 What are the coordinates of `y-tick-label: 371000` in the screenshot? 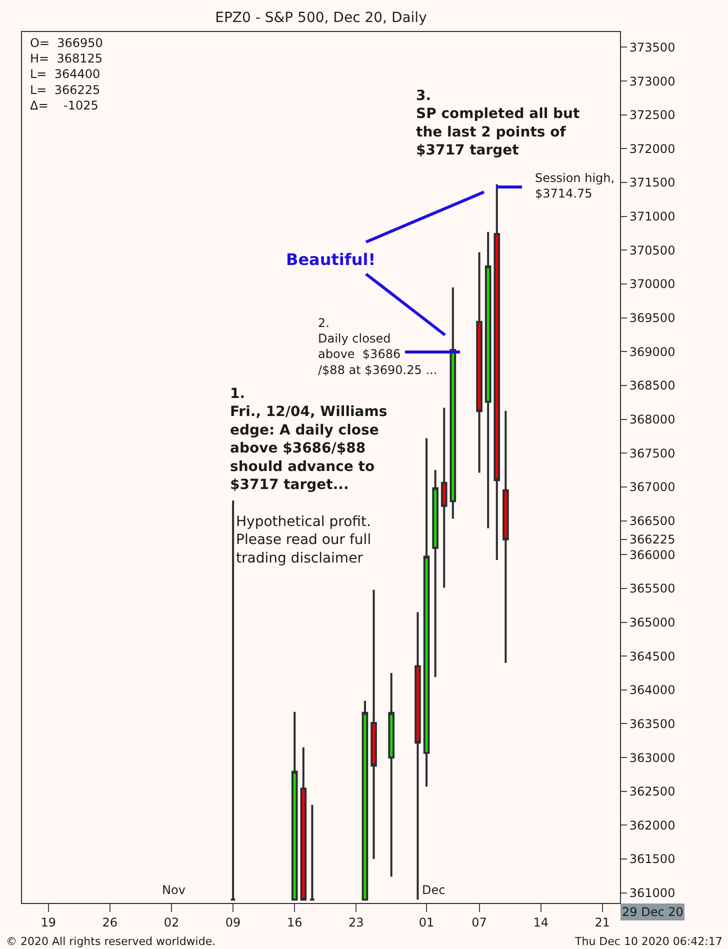 It's located at (652, 217).